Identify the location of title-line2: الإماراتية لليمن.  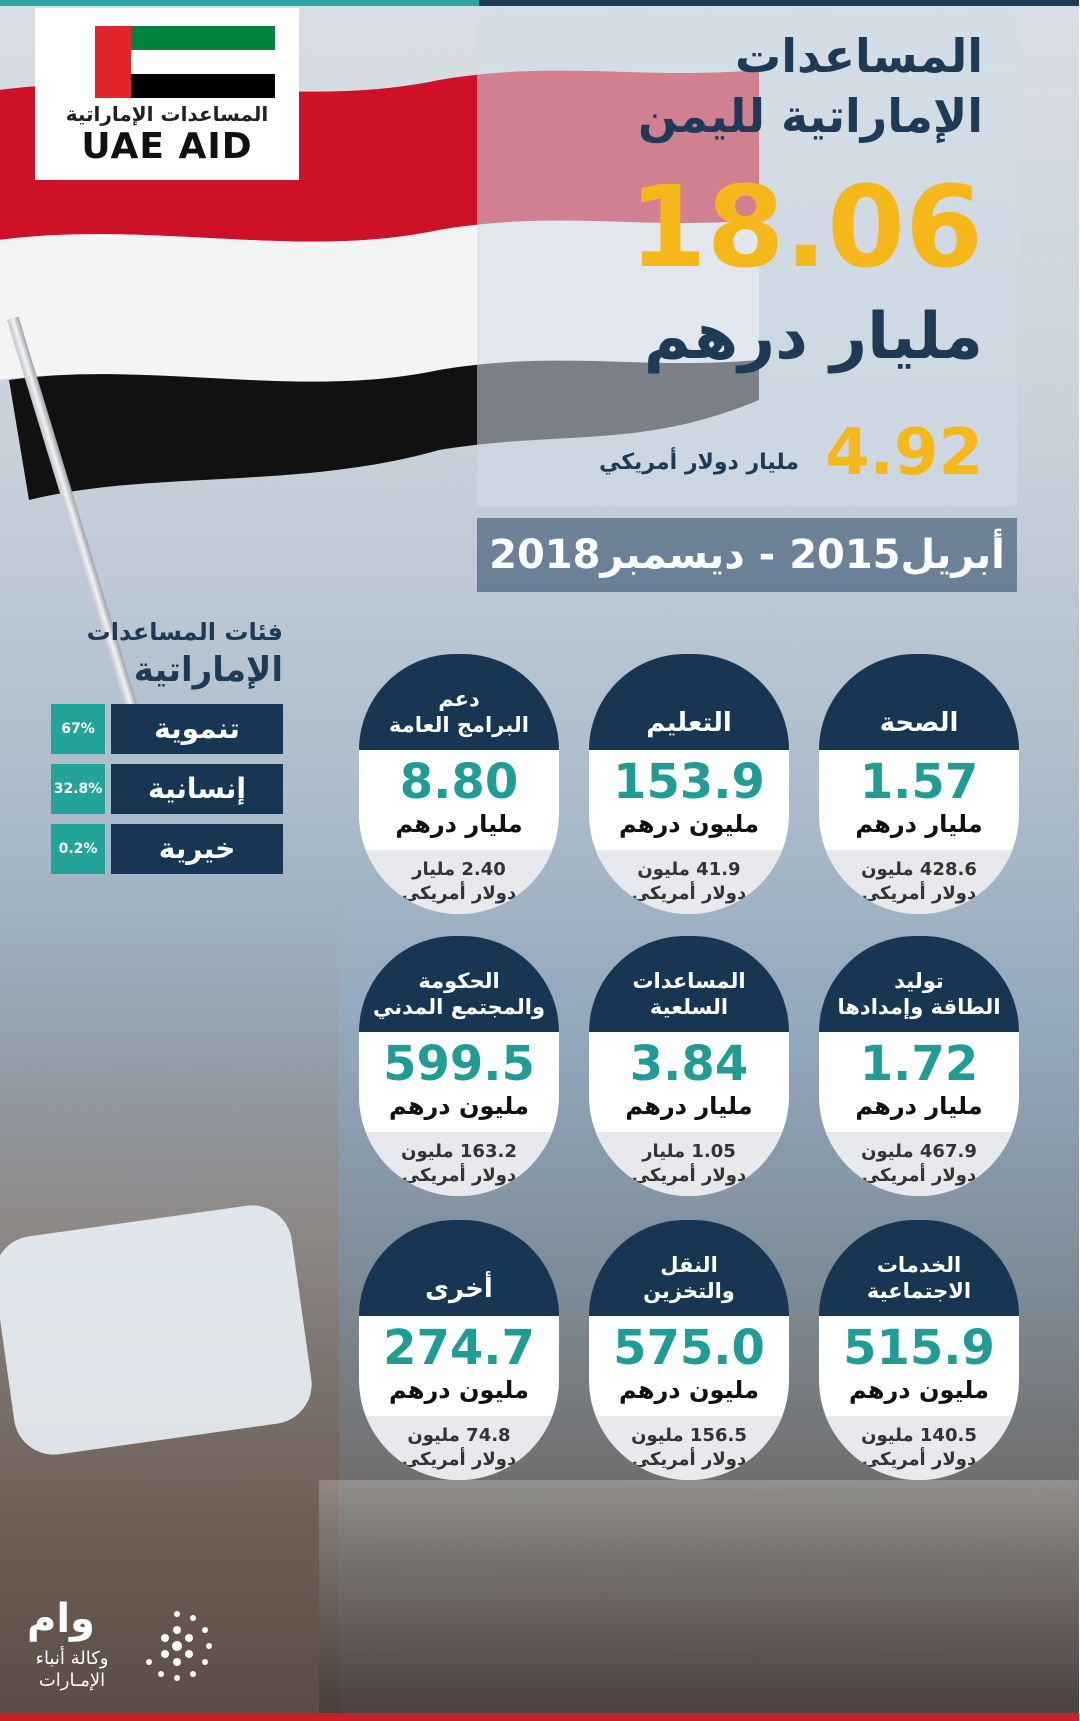
(811, 116).